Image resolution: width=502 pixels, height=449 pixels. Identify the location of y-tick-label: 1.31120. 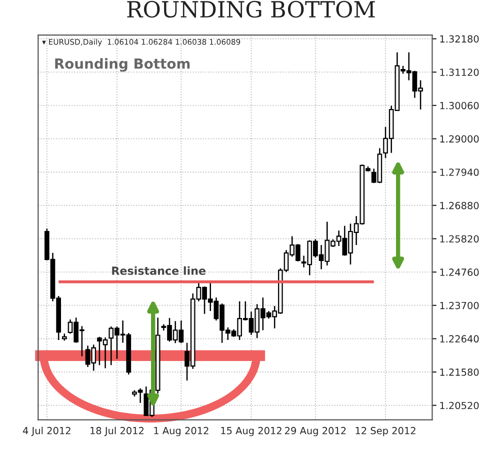
(459, 72).